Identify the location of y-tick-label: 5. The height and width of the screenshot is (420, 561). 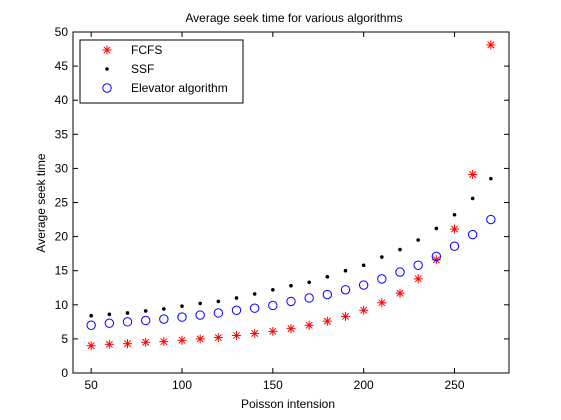
(64, 339).